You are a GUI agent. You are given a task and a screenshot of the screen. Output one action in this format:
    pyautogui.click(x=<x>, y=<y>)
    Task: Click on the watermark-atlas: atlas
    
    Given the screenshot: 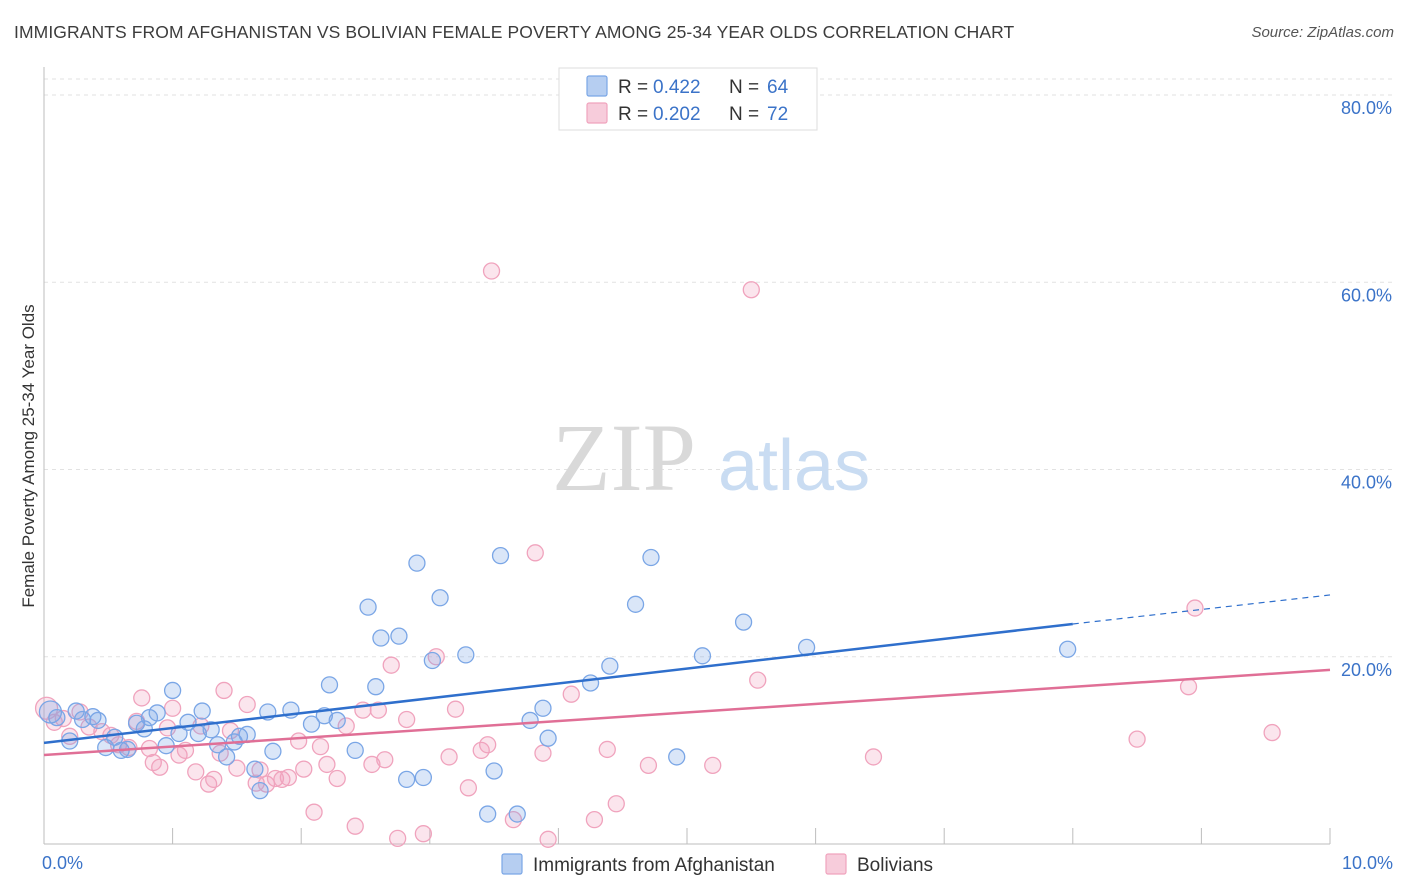 What is the action you would take?
    pyautogui.click(x=794, y=466)
    